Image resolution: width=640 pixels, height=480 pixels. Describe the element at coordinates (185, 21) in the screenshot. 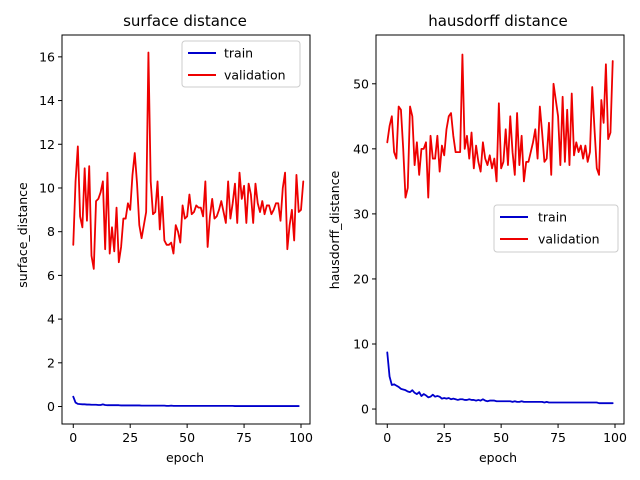

I see `chart-title: surface distance` at that location.